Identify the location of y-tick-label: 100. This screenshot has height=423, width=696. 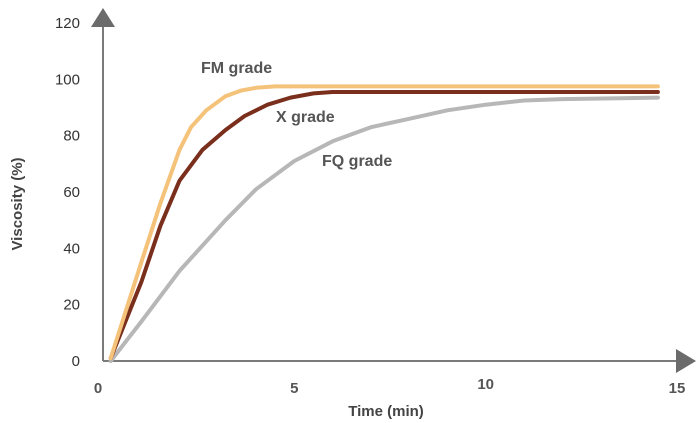
(67, 79).